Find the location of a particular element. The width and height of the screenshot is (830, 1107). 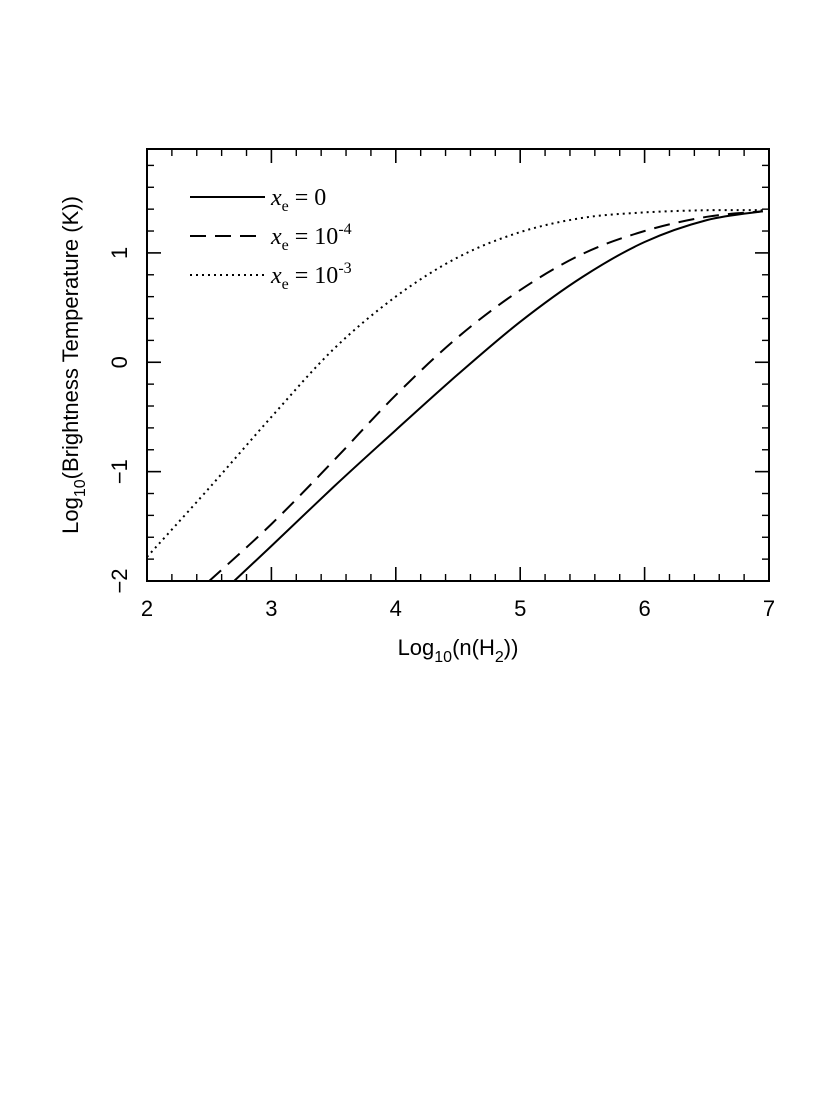

x-tick-label: 7 is located at coordinates (769, 608).